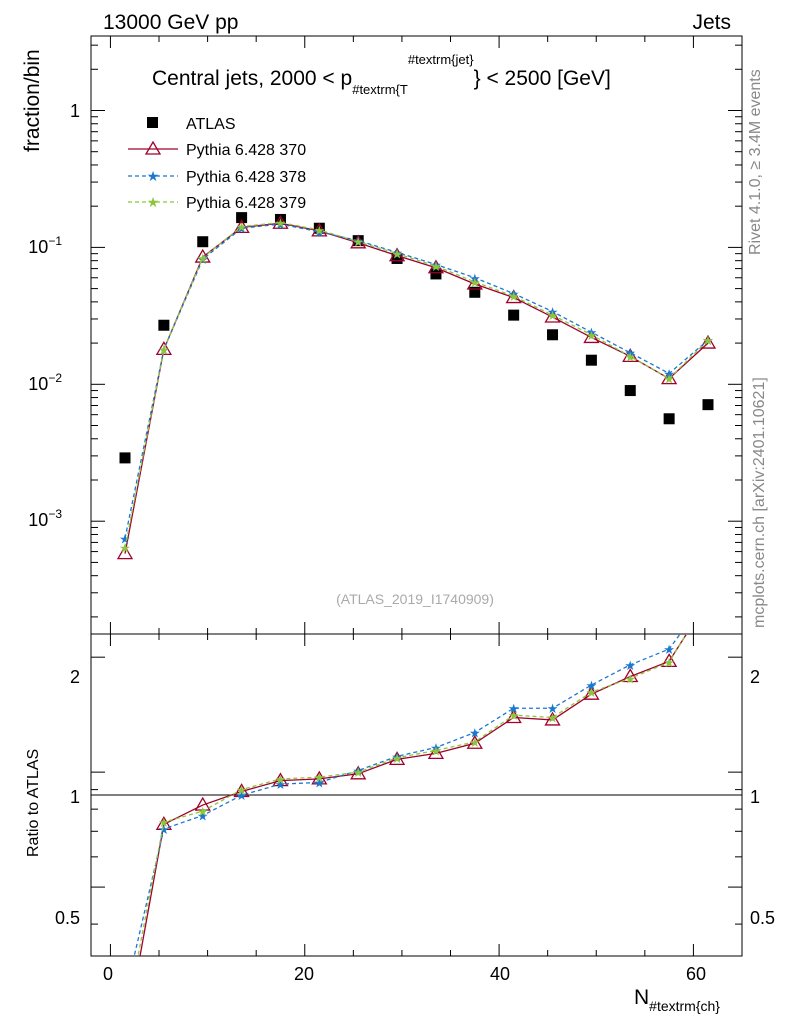 The image size is (786, 1024). What do you see at coordinates (696, 974) in the screenshot?
I see `x-tick-label-60: 60` at bounding box center [696, 974].